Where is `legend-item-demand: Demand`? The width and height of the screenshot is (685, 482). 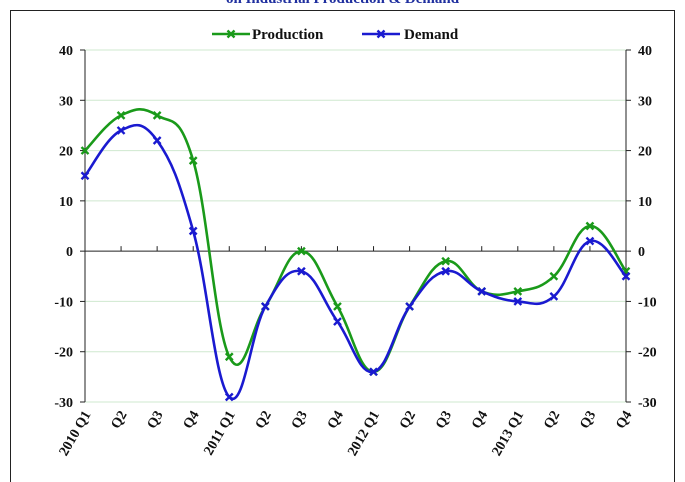 legend-item-demand: Demand is located at coordinates (410, 35).